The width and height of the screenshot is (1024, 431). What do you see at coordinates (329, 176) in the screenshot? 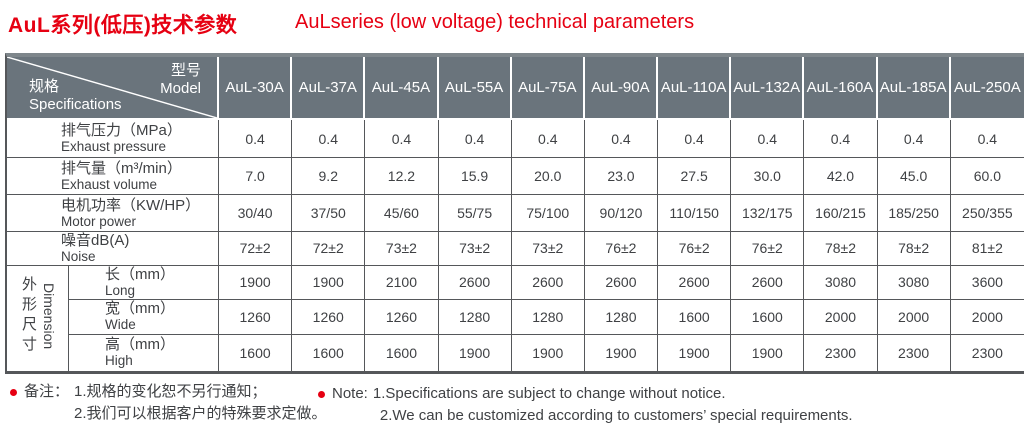
I see `data-cell: 9.2` at bounding box center [329, 176].